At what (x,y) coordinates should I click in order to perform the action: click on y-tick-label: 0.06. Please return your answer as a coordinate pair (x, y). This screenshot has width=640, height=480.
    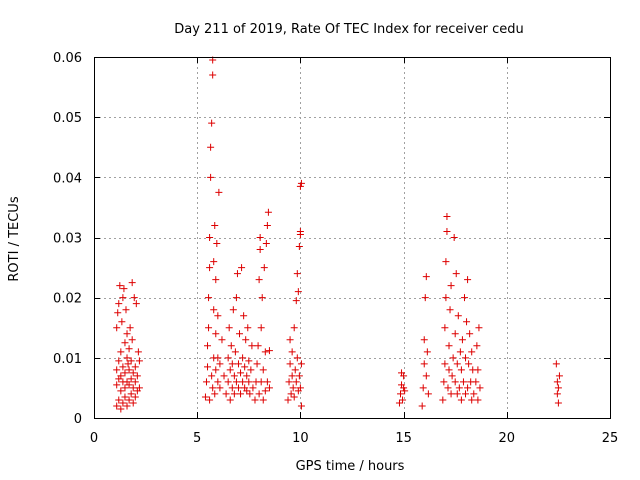
    Looking at the image, I should click on (67, 58).